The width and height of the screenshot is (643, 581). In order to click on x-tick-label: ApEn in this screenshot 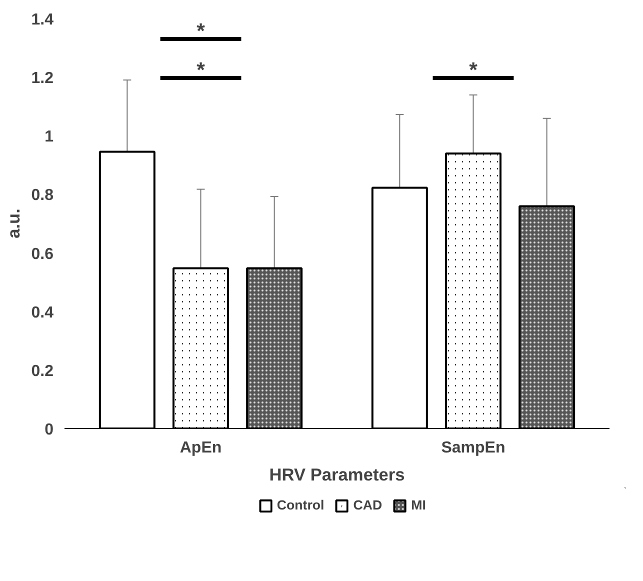, I will do `click(201, 448)`.